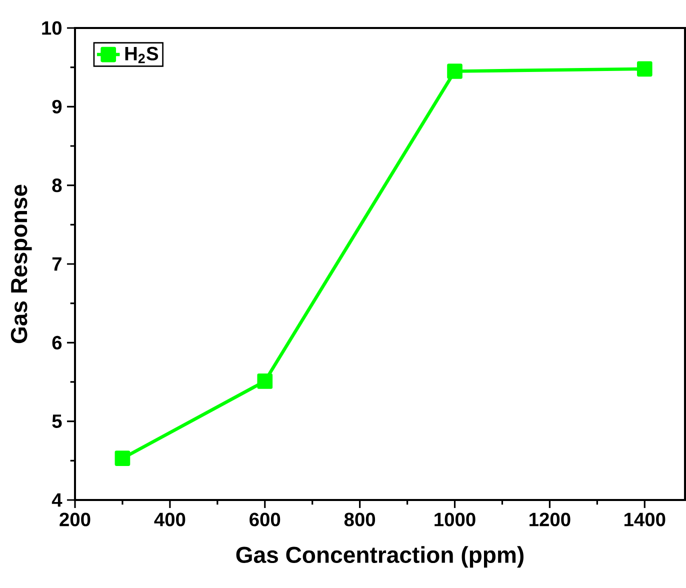  What do you see at coordinates (57, 264) in the screenshot?
I see `y-tick-label: 7` at bounding box center [57, 264].